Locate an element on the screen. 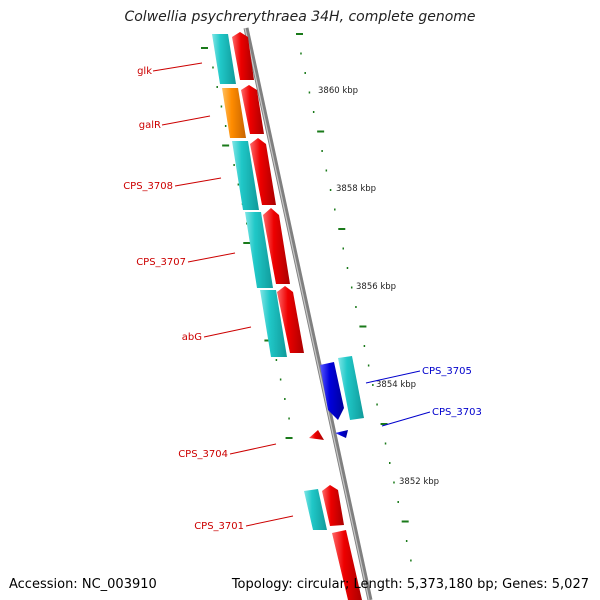  gene-cps3705-reverse is located at coordinates (351, 388).